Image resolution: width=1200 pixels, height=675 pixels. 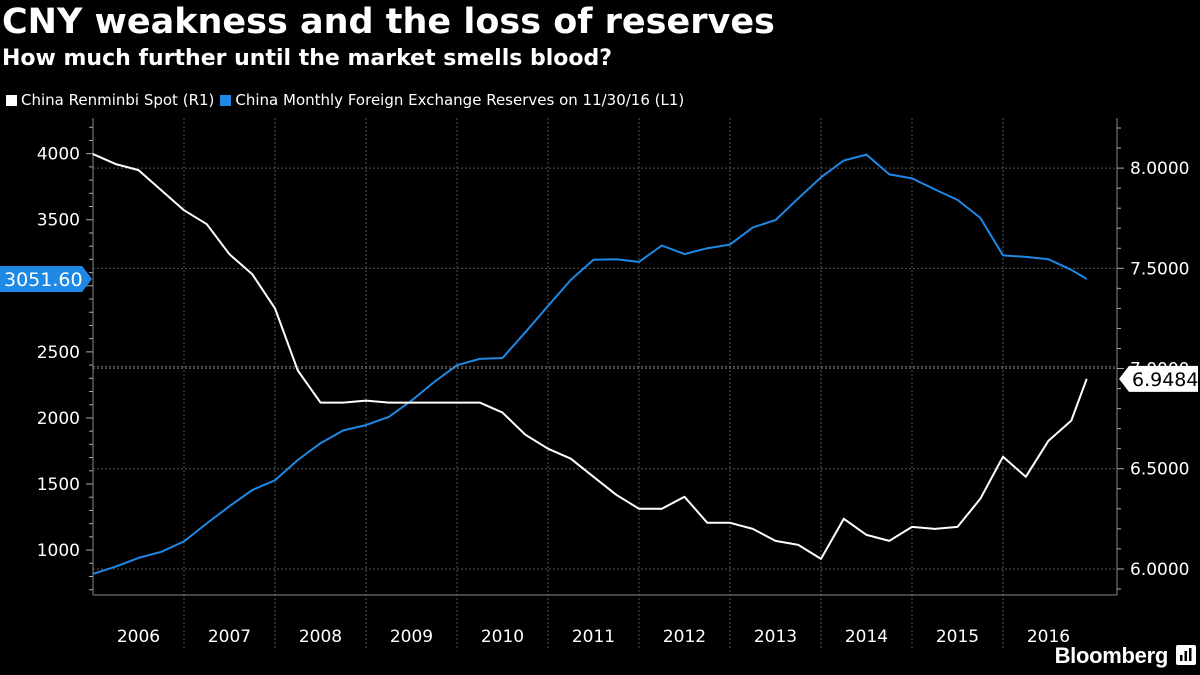 I want to click on left-tick-label: 1000, so click(x=58, y=551).